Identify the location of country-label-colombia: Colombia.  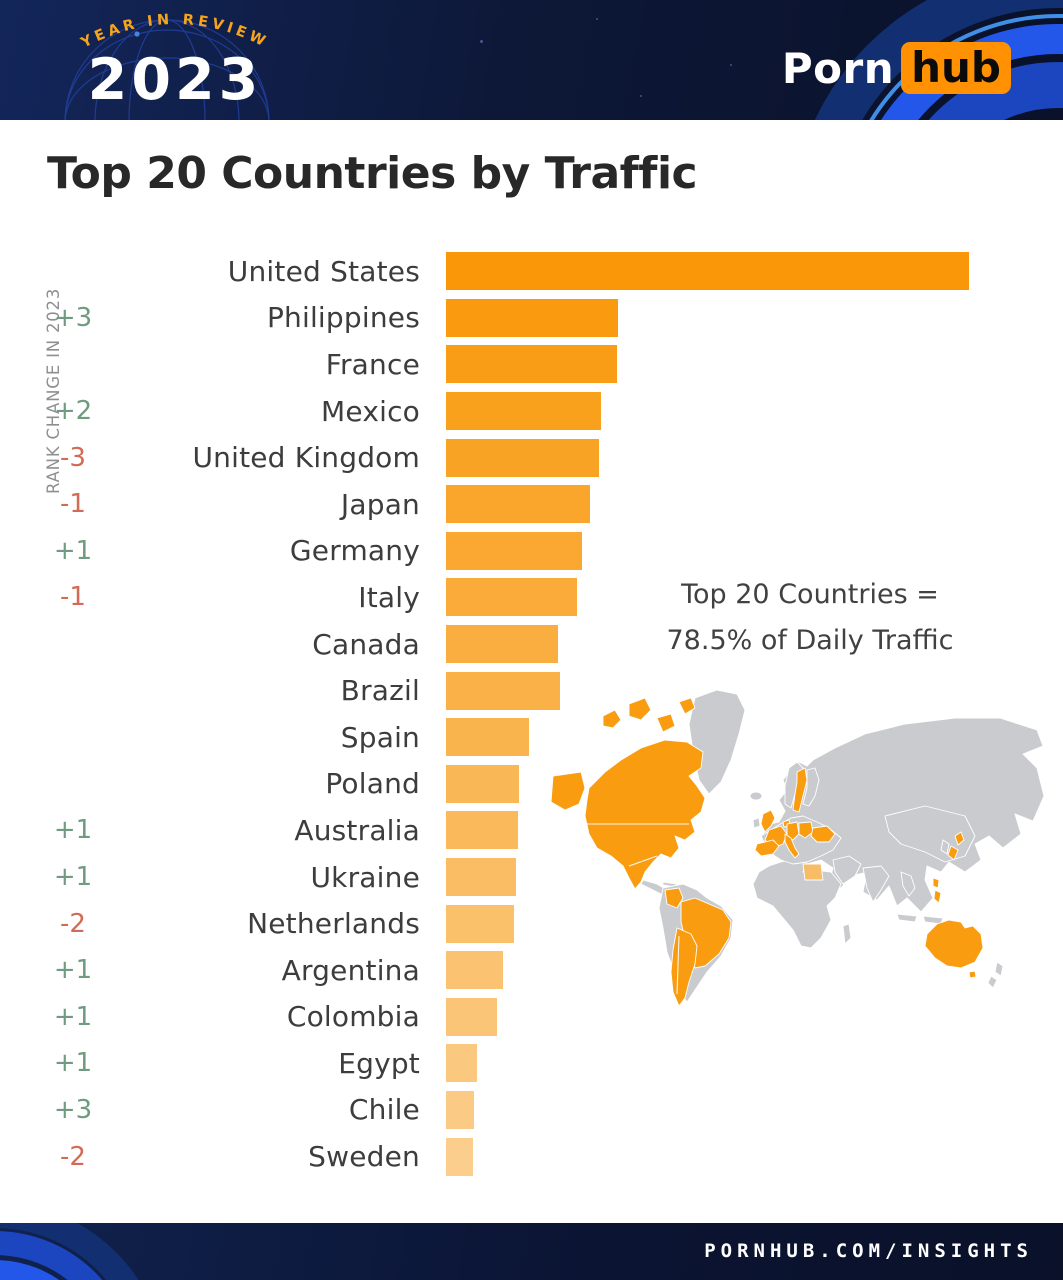
(353, 1017).